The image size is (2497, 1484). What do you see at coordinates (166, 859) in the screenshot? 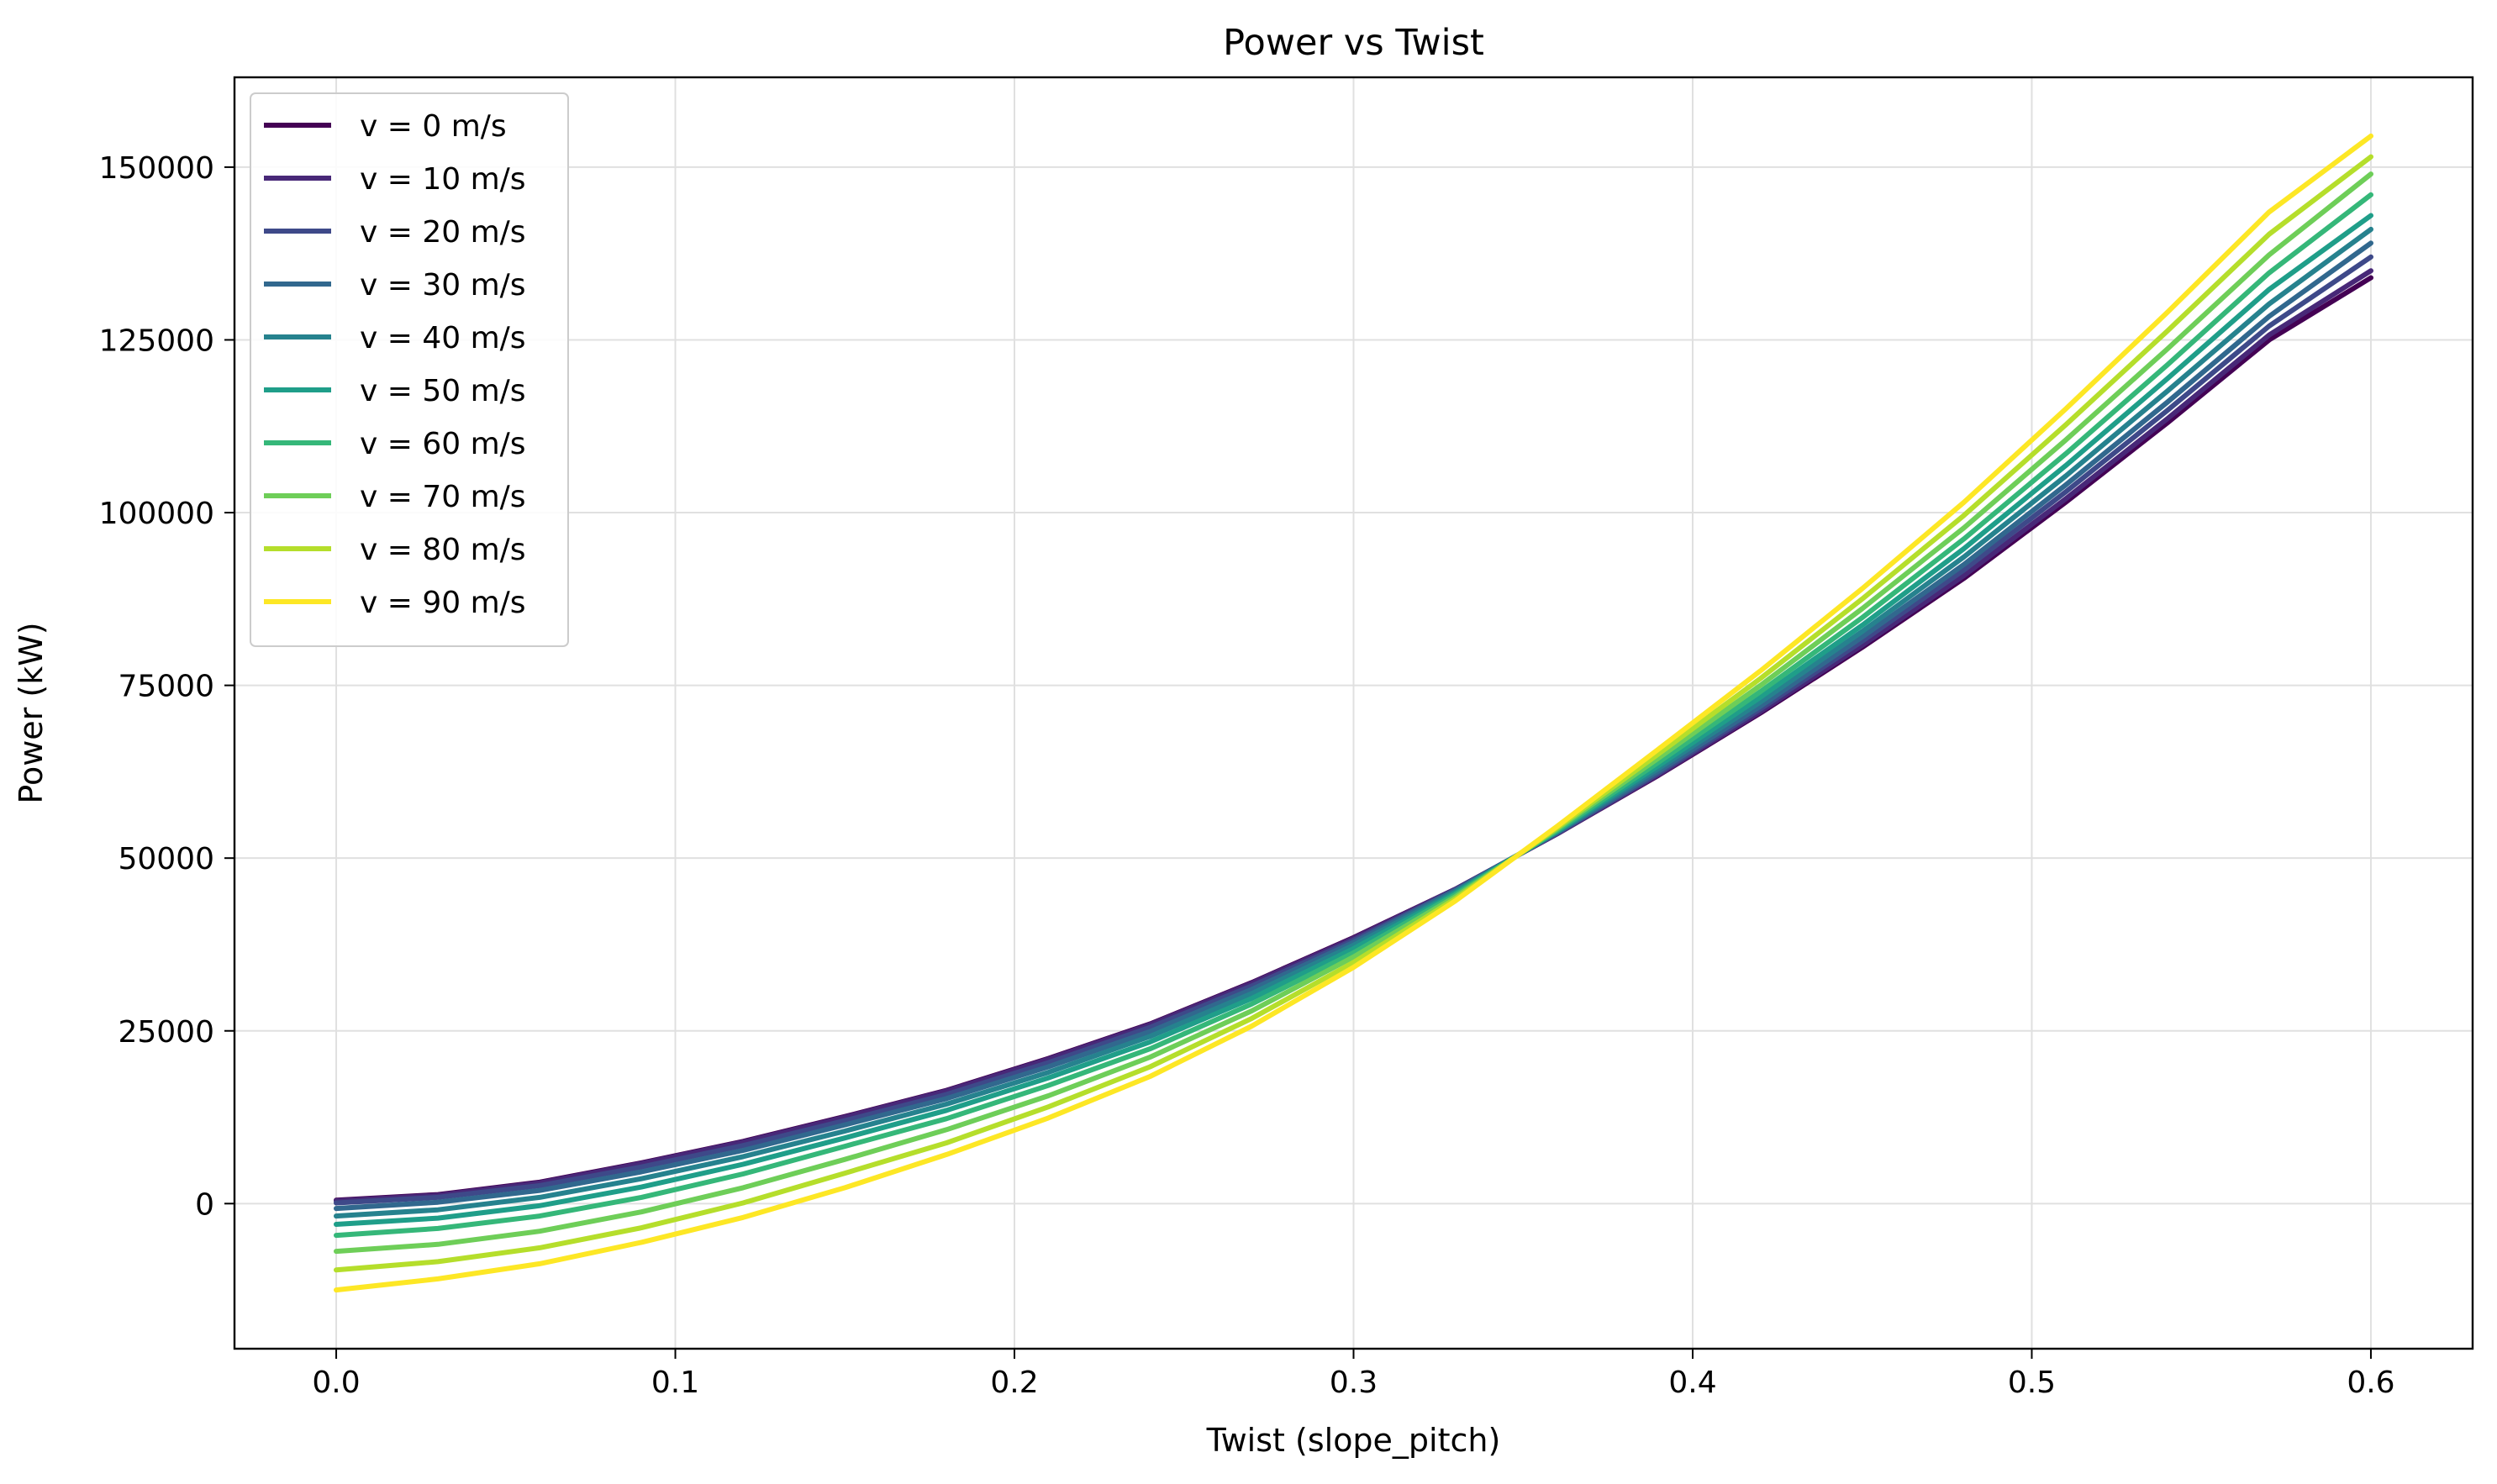
I see `y-tick-label: 50000` at bounding box center [166, 859].